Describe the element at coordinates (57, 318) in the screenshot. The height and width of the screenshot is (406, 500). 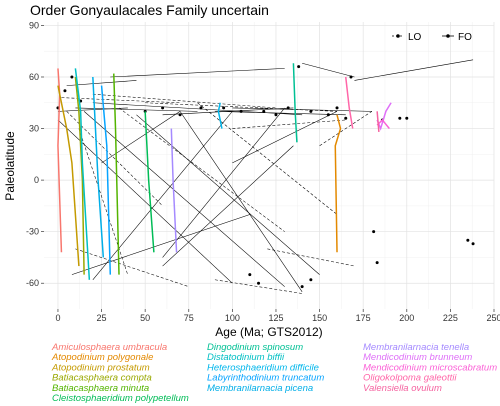
I see `x-tick-label: 0` at that location.